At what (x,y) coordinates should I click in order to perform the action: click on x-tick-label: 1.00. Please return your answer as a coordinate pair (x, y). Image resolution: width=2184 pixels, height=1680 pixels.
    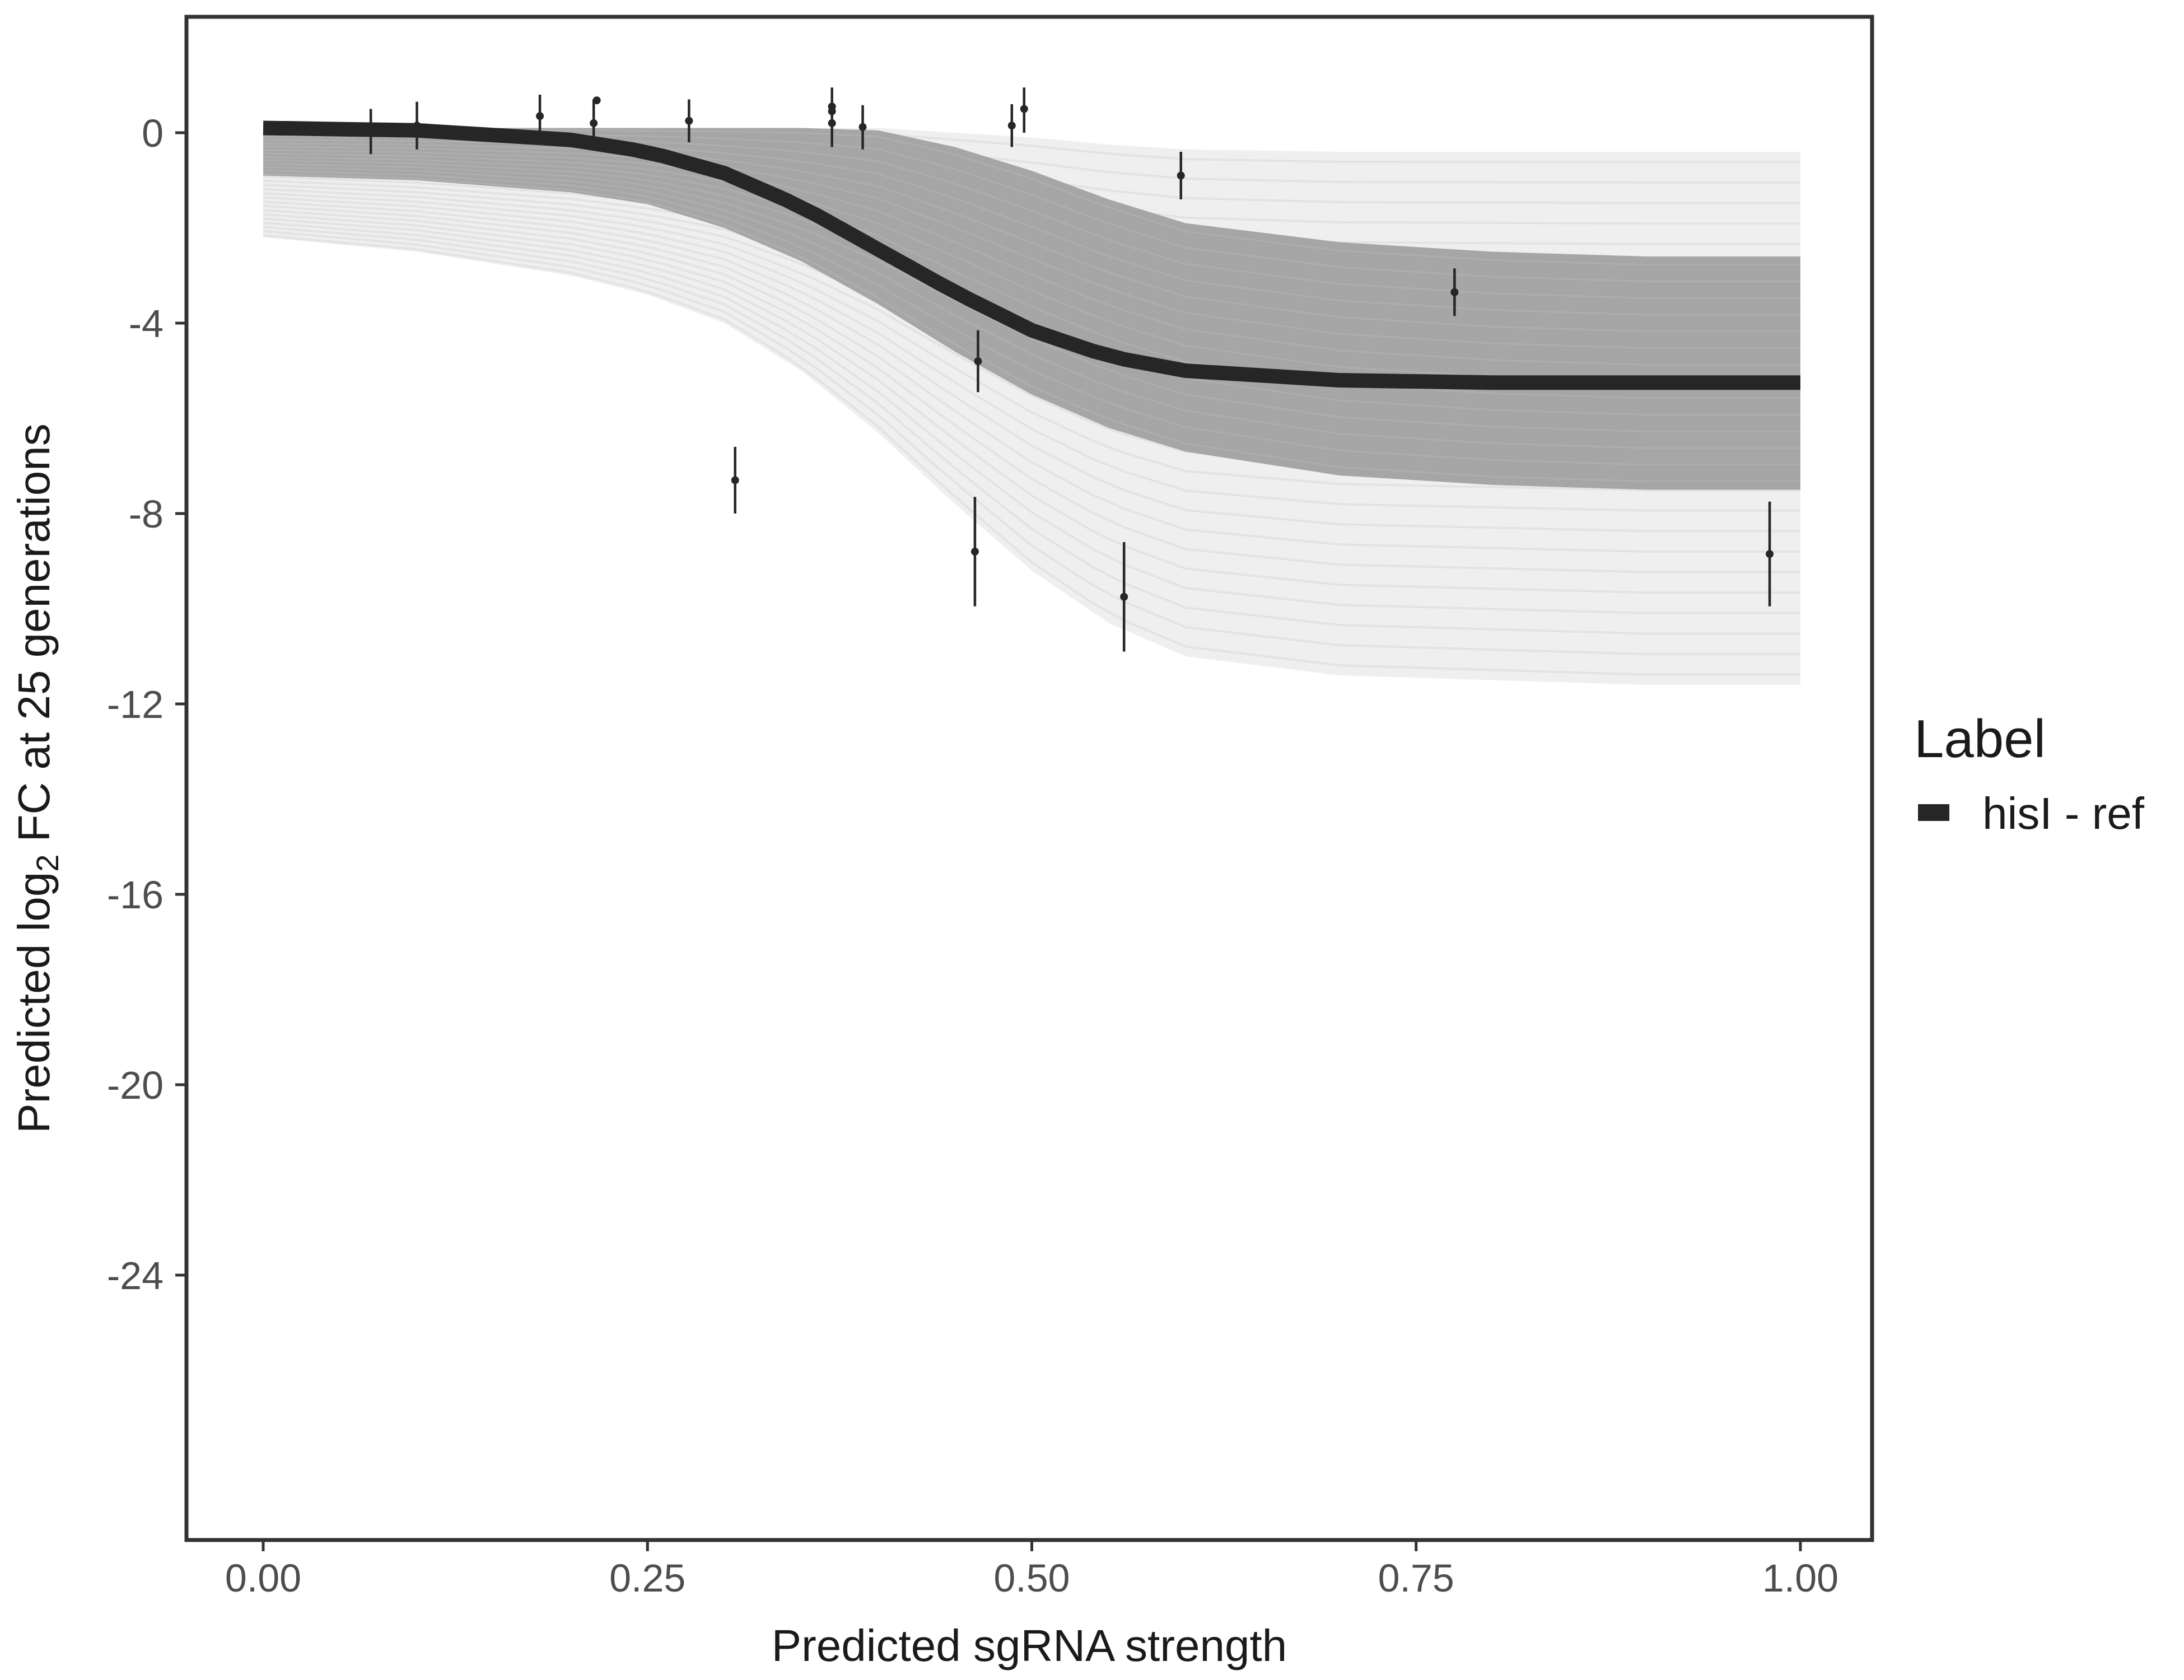
    Looking at the image, I should click on (1800, 1578).